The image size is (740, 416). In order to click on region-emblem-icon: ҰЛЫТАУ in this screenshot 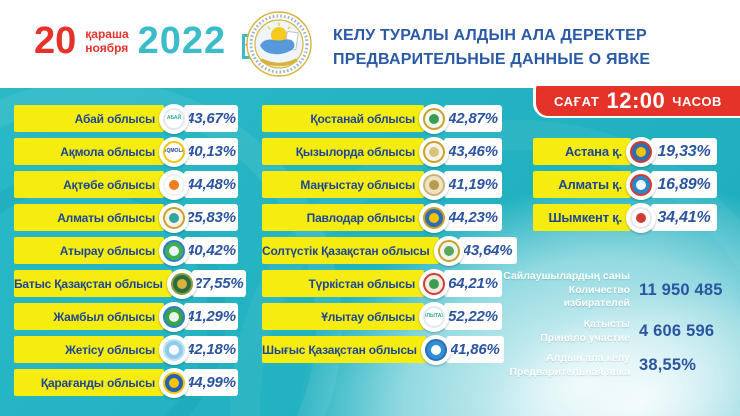, I will do `click(434, 316)`.